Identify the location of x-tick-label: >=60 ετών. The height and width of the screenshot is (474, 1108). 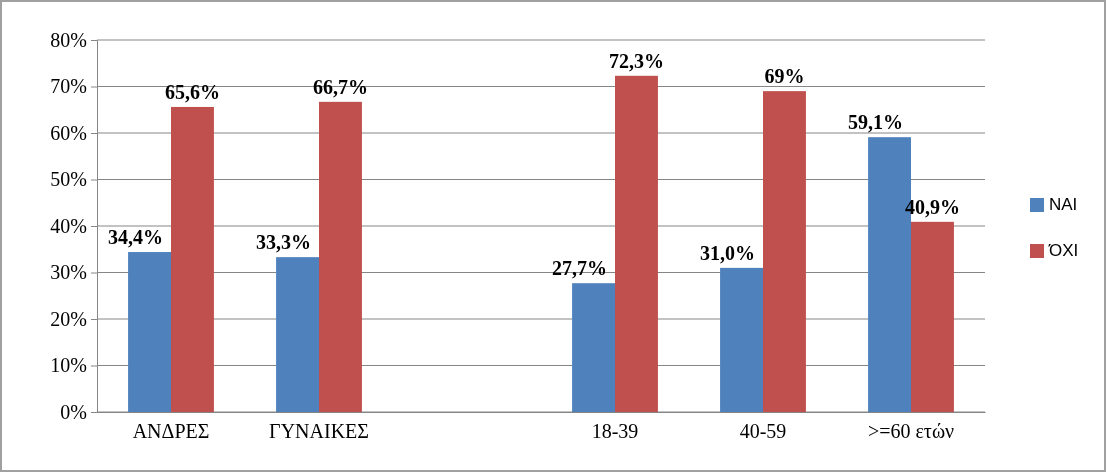
(911, 431).